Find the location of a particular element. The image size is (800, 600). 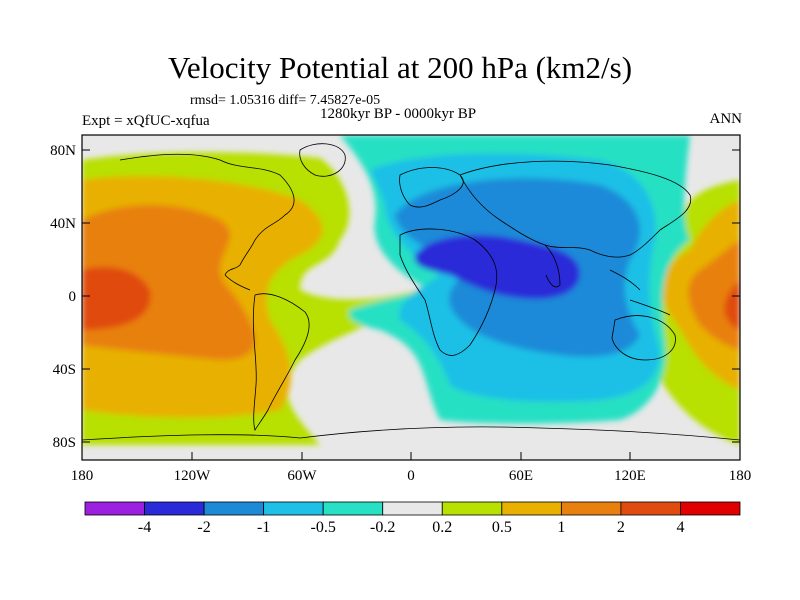

lat-tick-labels: 80N 40N 0 40S 80S is located at coordinates (63, 297).